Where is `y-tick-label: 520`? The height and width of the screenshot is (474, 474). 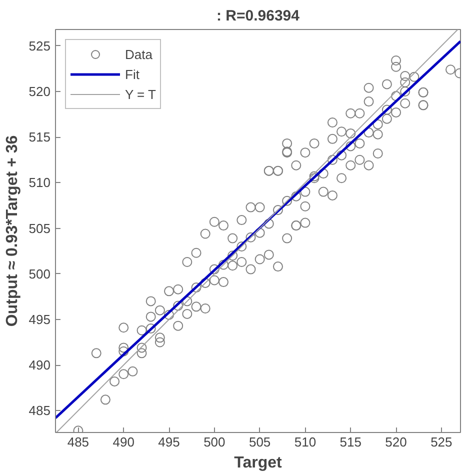 y-tick-label: 520 is located at coordinates (39, 91).